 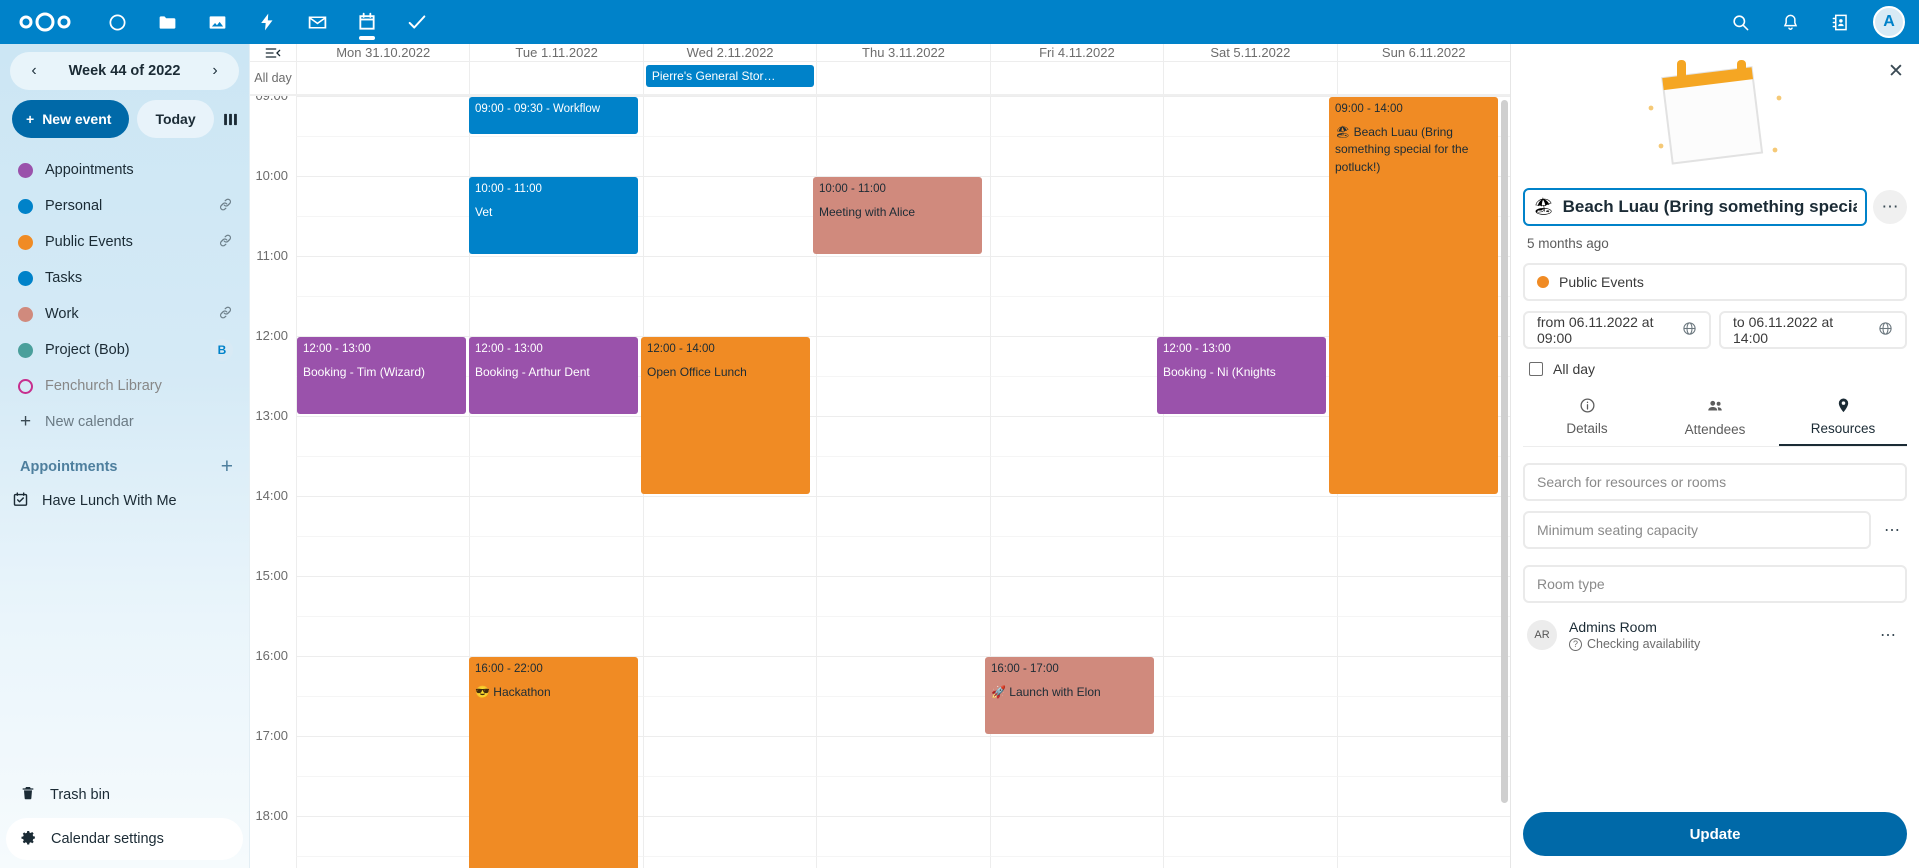 I want to click on day-header: Tue 1.11.2022, so click(x=555, y=53).